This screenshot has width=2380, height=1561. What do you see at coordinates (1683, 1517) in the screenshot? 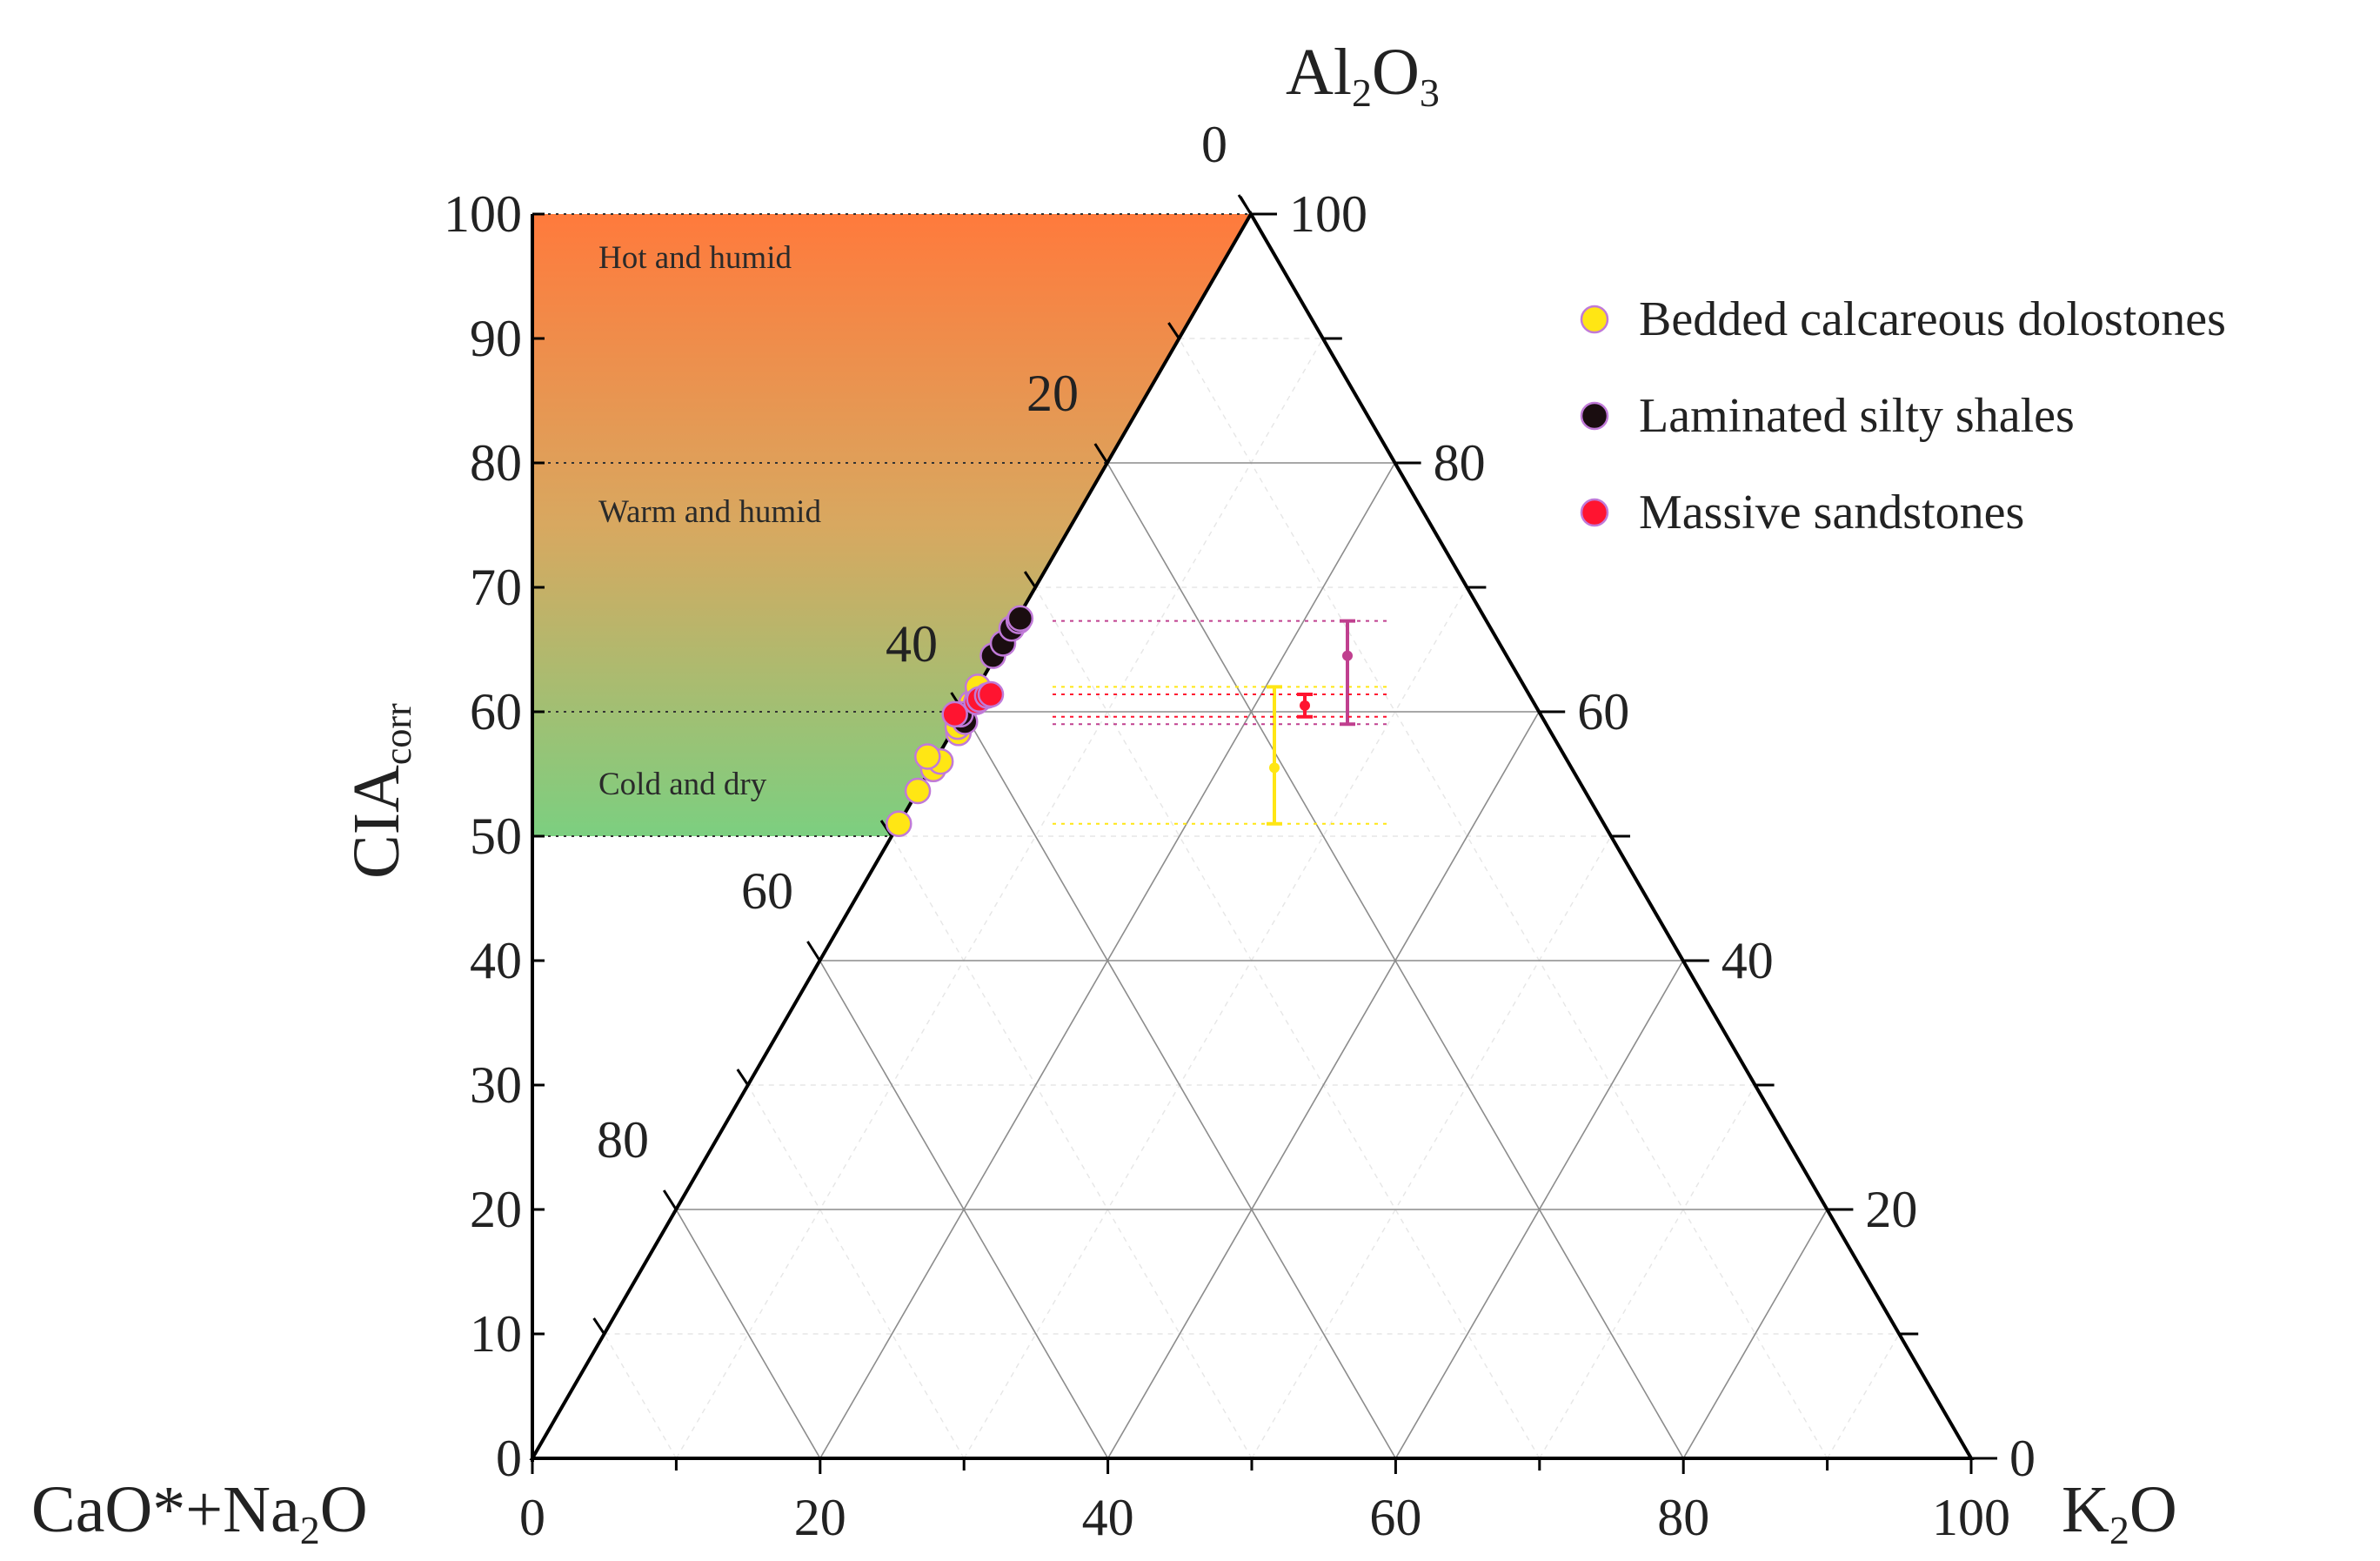
I see `bottom-tick-label: 80` at bounding box center [1683, 1517].